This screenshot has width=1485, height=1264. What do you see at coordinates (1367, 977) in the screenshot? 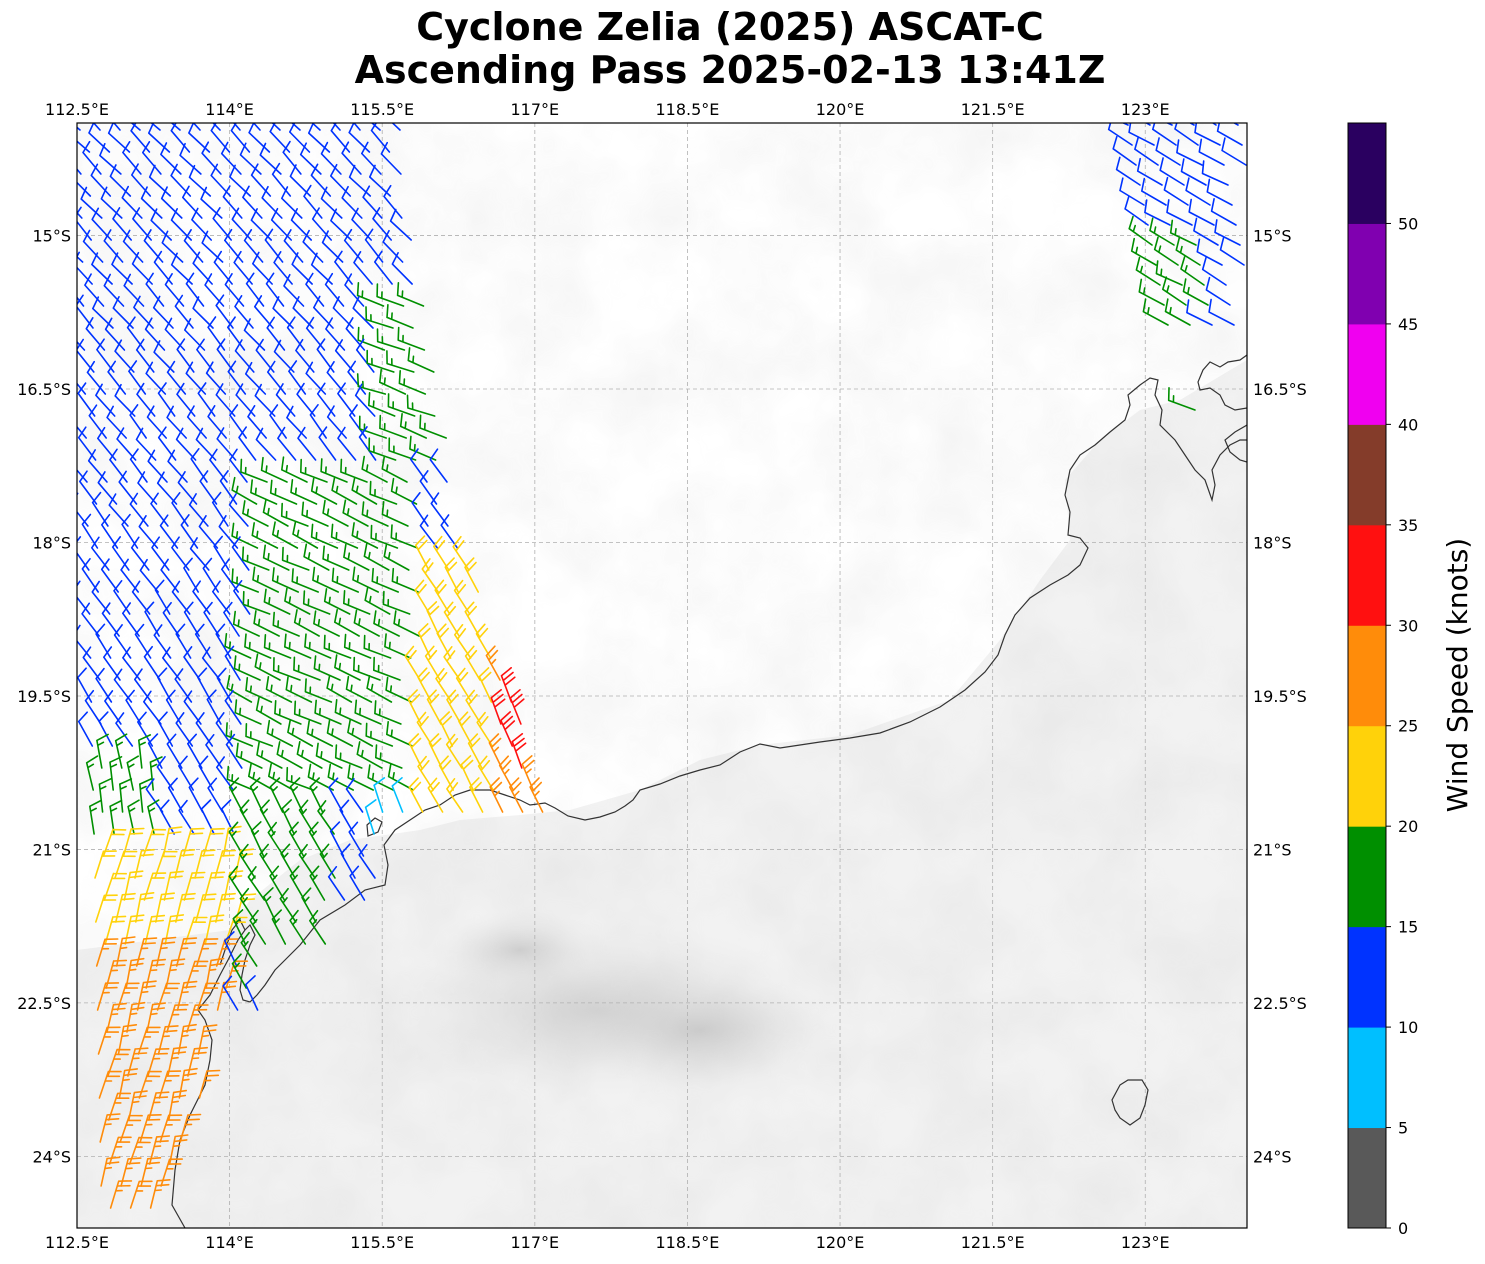
I see `colorbar-bin` at bounding box center [1367, 977].